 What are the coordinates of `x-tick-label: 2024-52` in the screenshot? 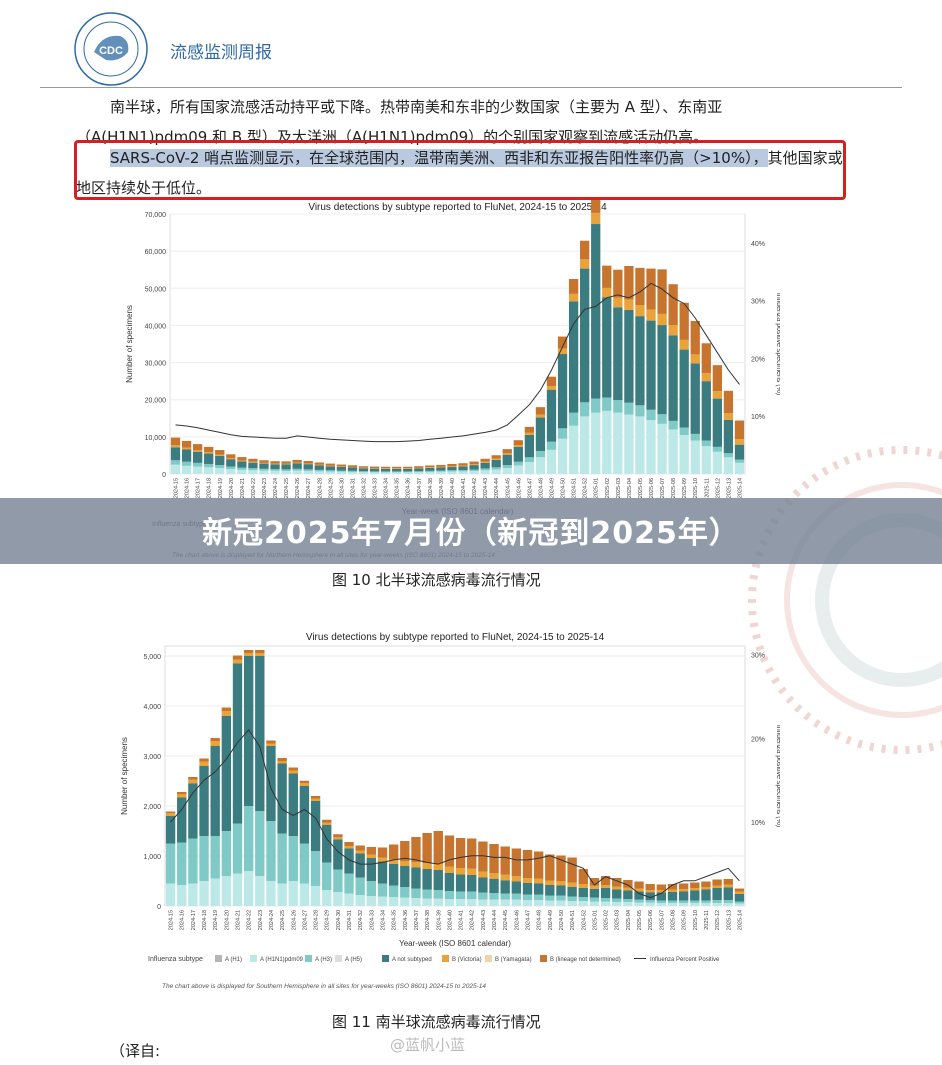 It's located at (586, 488).